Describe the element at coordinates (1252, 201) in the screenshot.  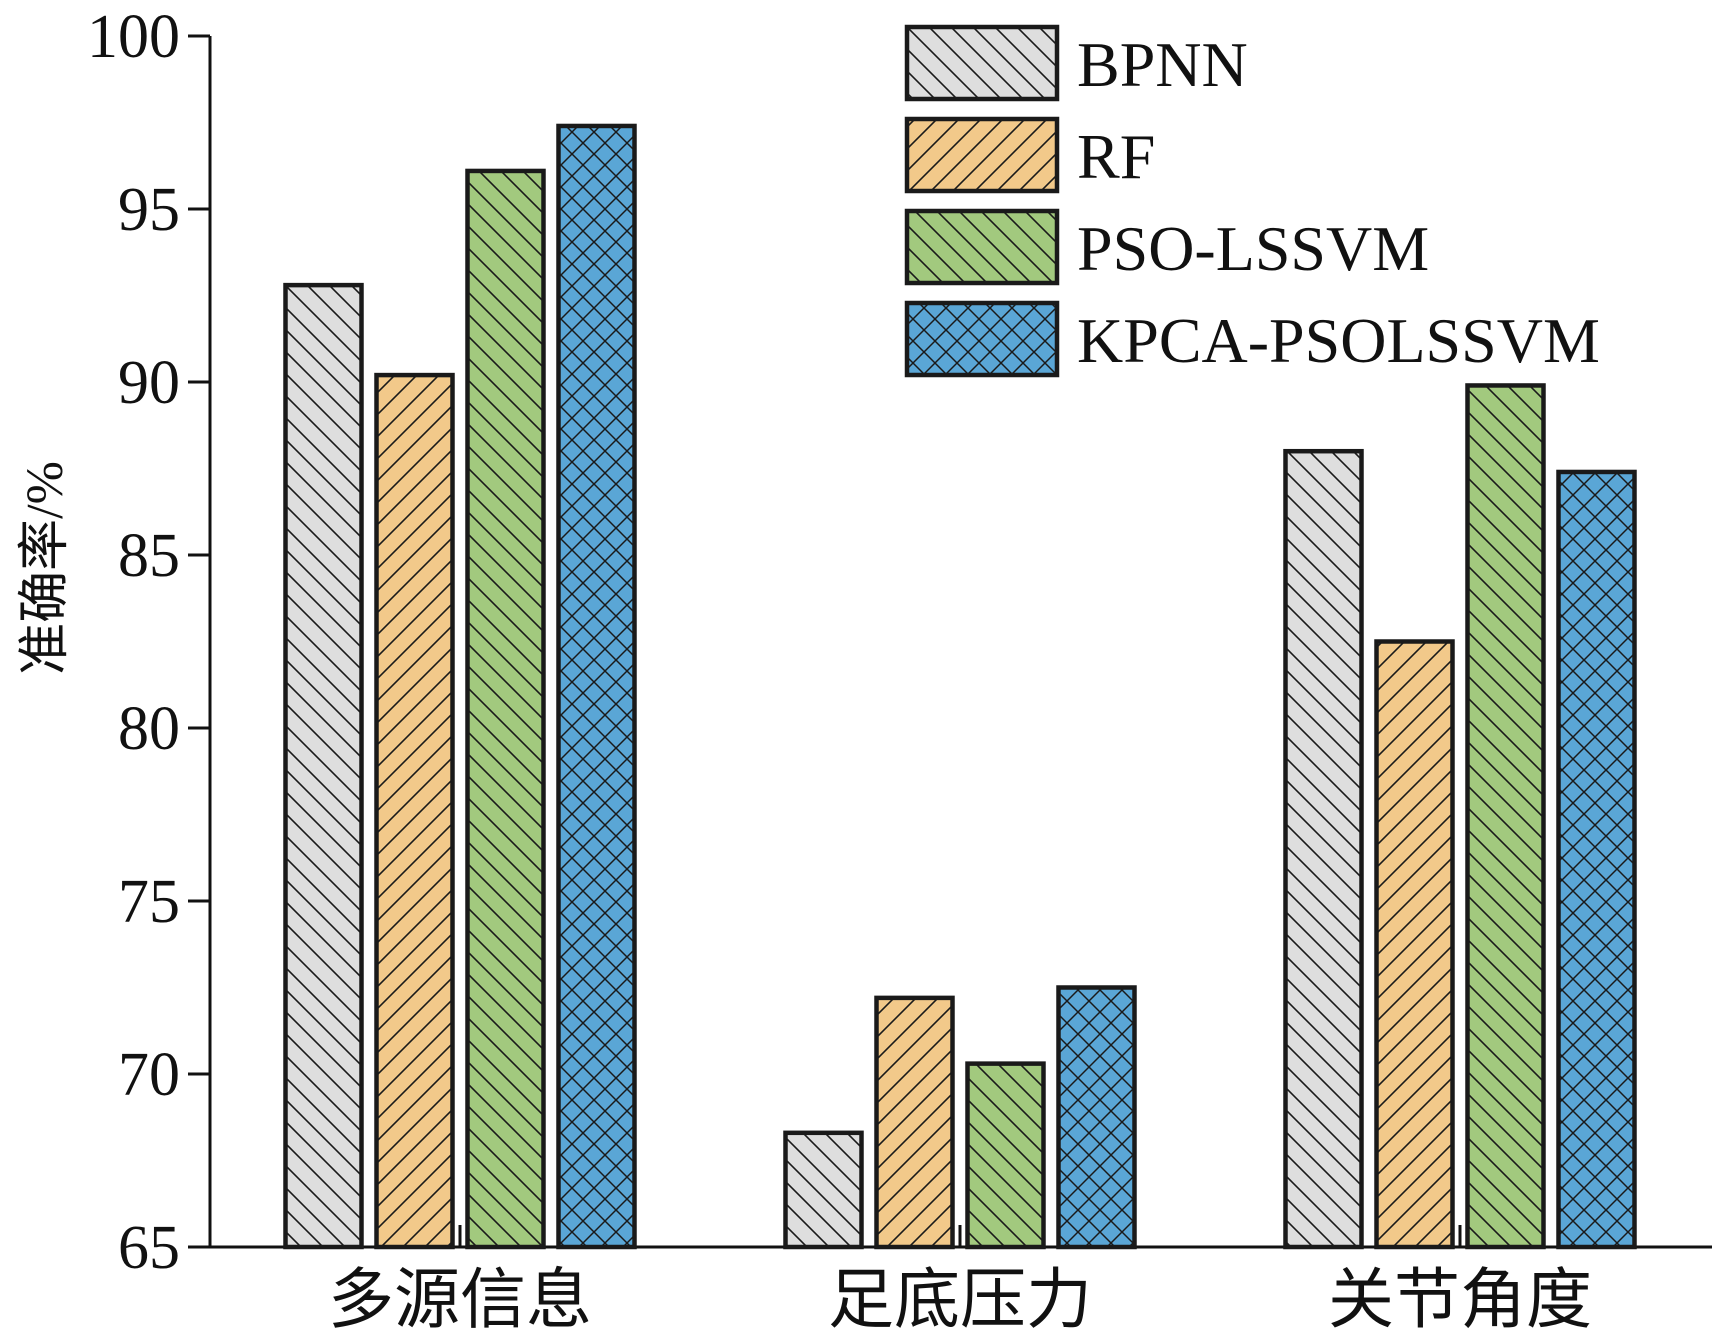
I see `legend: BPNN RF PSO-LSSVM KPCA-PSOLSSVM` at that location.